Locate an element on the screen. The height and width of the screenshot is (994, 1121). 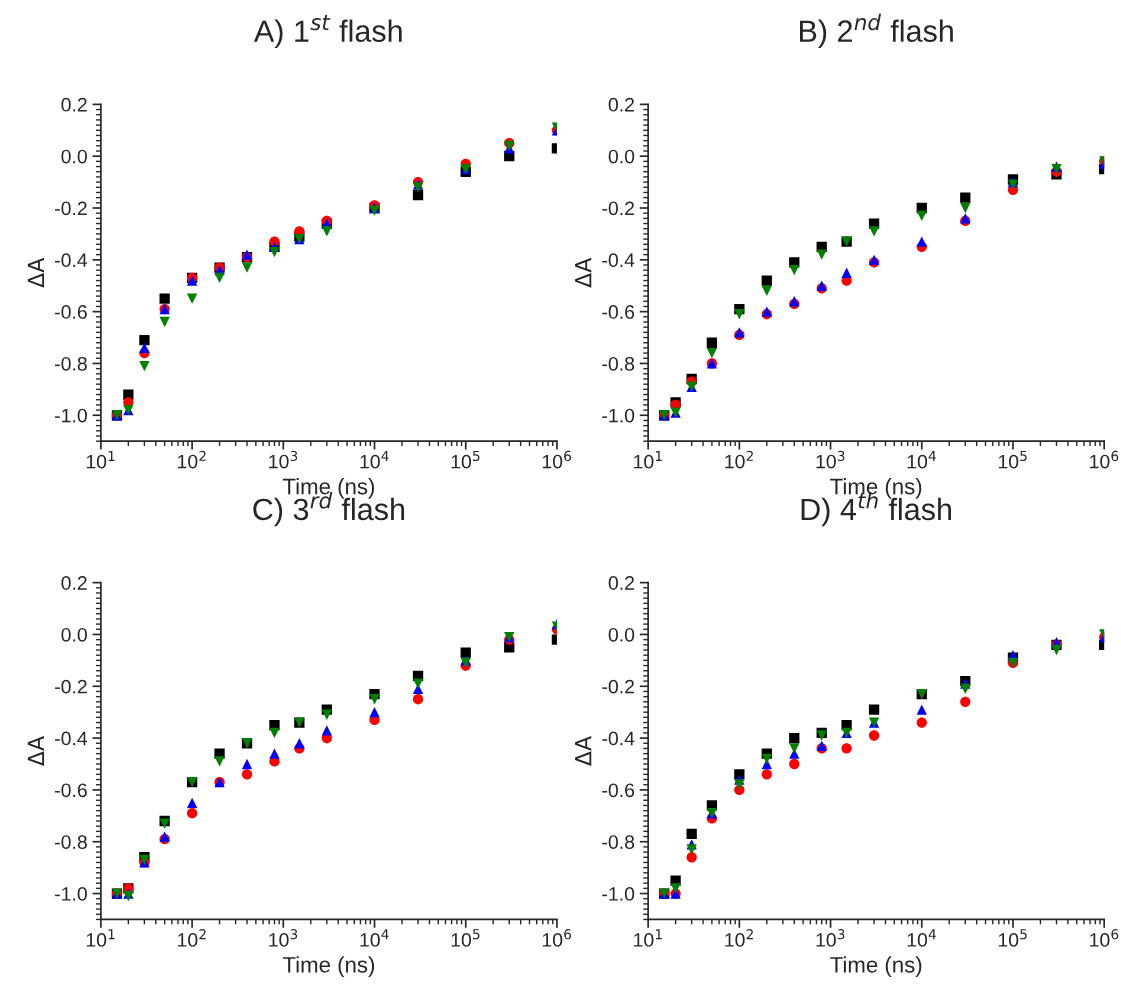
chart-title: B) 2$^{nd}$ flash is located at coordinates (876, 31).